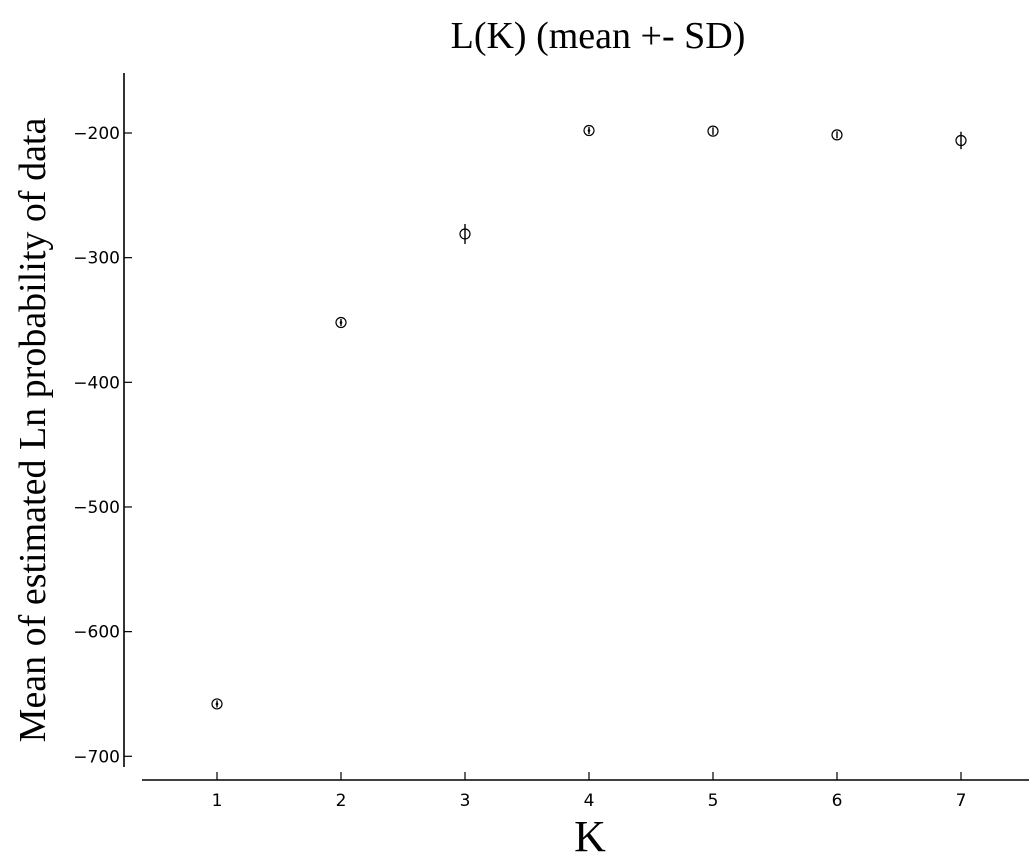 The image size is (1029, 861). What do you see at coordinates (341, 801) in the screenshot?
I see `x-tick-label: 2` at bounding box center [341, 801].